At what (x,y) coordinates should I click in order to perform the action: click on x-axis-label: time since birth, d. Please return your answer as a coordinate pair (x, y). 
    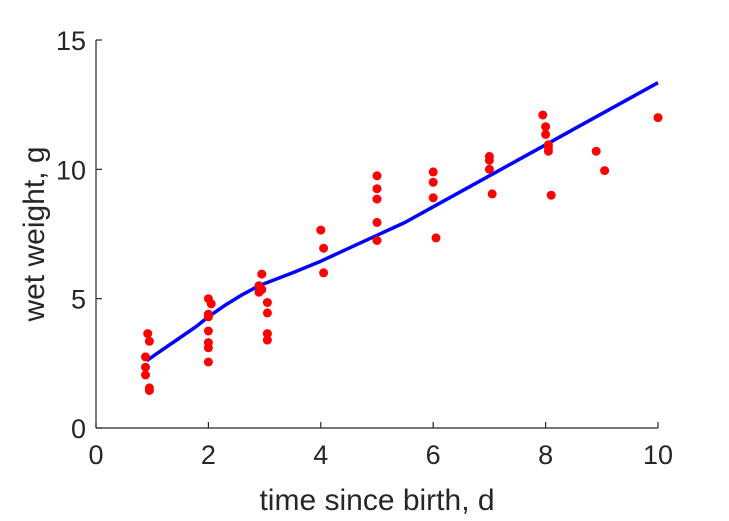
    Looking at the image, I should click on (376, 500).